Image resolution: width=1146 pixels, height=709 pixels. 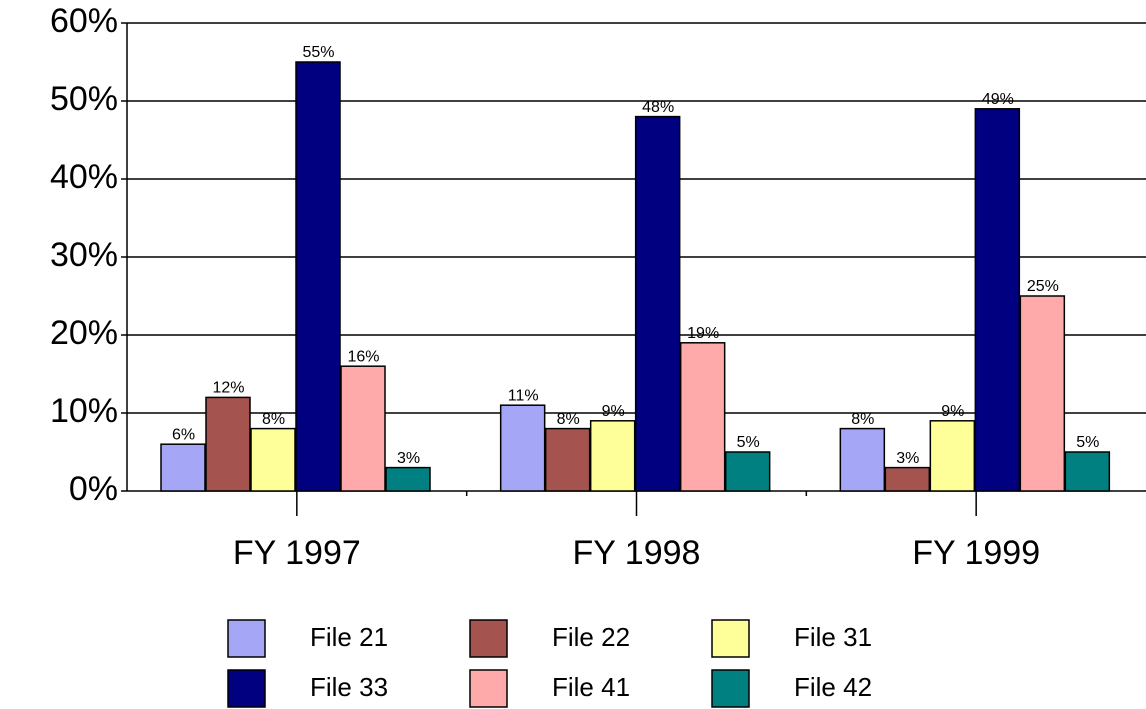 What do you see at coordinates (703, 333) in the screenshot?
I see `data-label: 19%` at bounding box center [703, 333].